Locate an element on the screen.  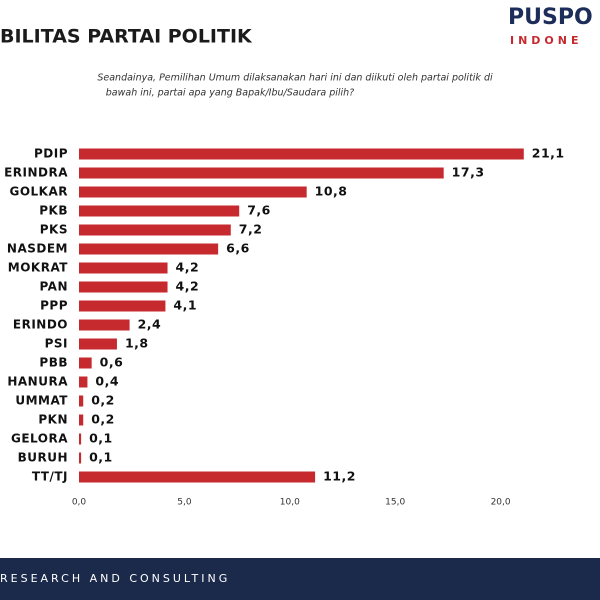
x-tick-label: 5,0 is located at coordinates (184, 503).